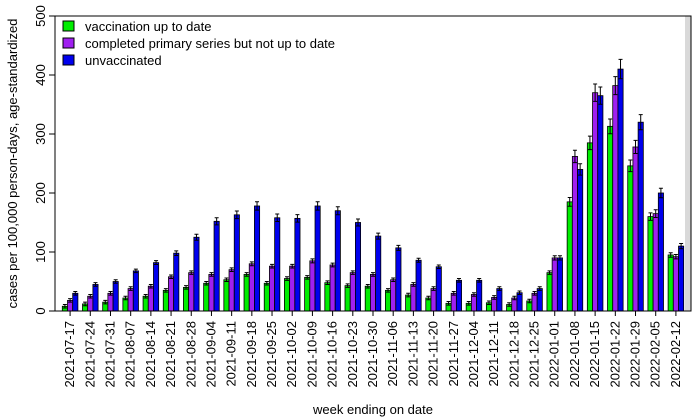 The height and width of the screenshot is (420, 700). Describe the element at coordinates (473, 354) in the screenshot. I see `x-tick-label: 2021-12-04` at that location.